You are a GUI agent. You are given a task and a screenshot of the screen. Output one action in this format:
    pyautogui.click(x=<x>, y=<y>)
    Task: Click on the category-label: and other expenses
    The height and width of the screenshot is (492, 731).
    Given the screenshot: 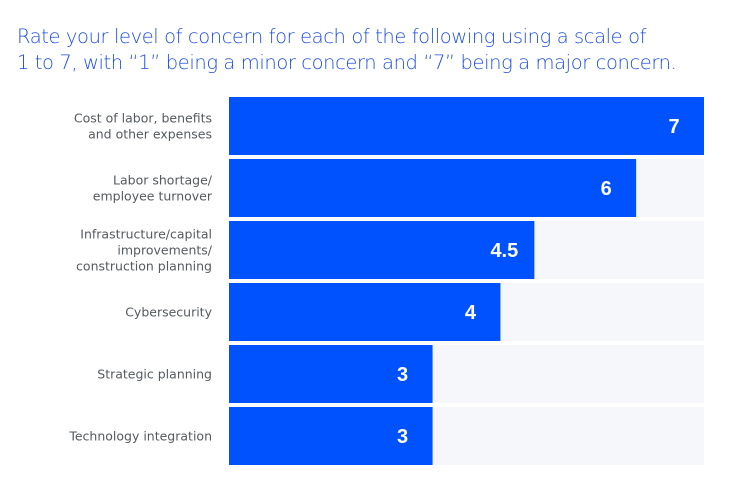 What is the action you would take?
    pyautogui.click(x=150, y=134)
    